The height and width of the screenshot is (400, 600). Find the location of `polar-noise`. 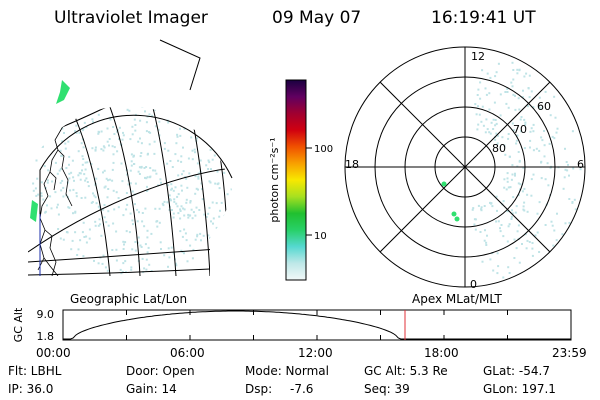

polar-noise is located at coordinates (526, 170).